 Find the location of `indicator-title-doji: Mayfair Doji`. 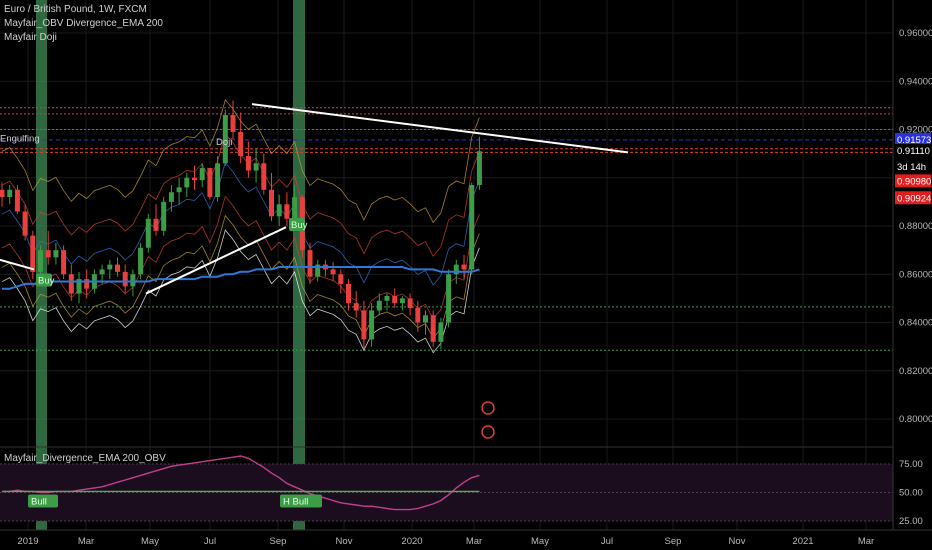

indicator-title-doji: Mayfair Doji is located at coordinates (30, 37).